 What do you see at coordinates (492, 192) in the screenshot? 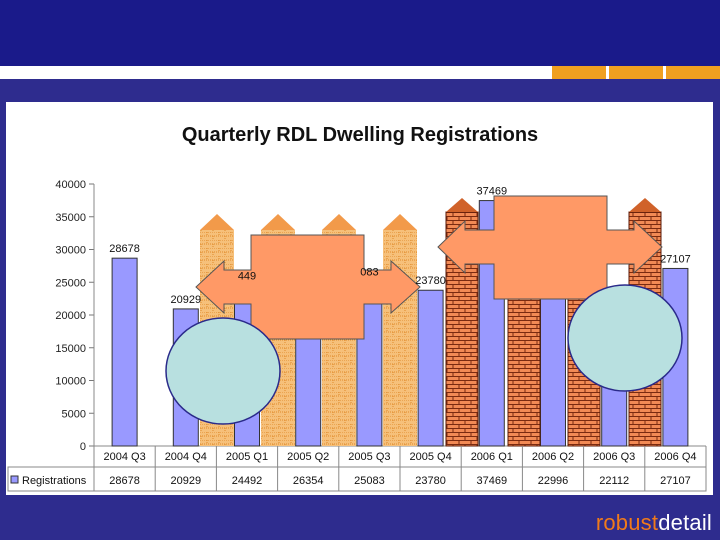
I see `data-label: 37469` at bounding box center [492, 192].